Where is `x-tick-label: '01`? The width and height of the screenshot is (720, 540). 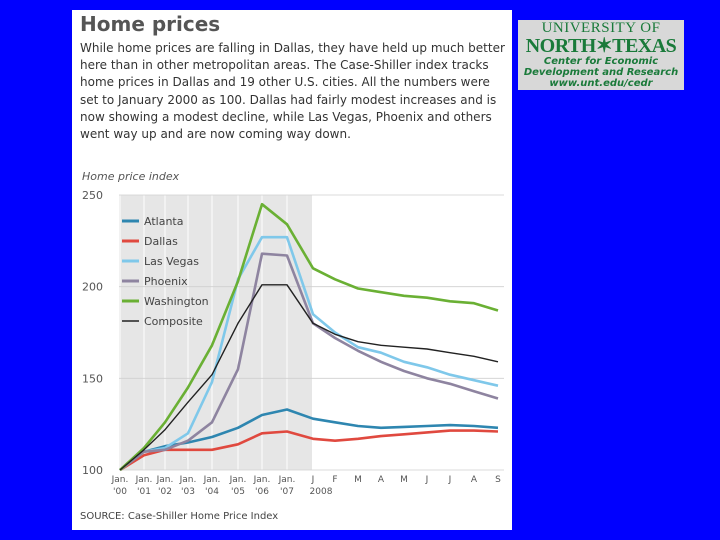 x-tick-label: '01 is located at coordinates (144, 492).